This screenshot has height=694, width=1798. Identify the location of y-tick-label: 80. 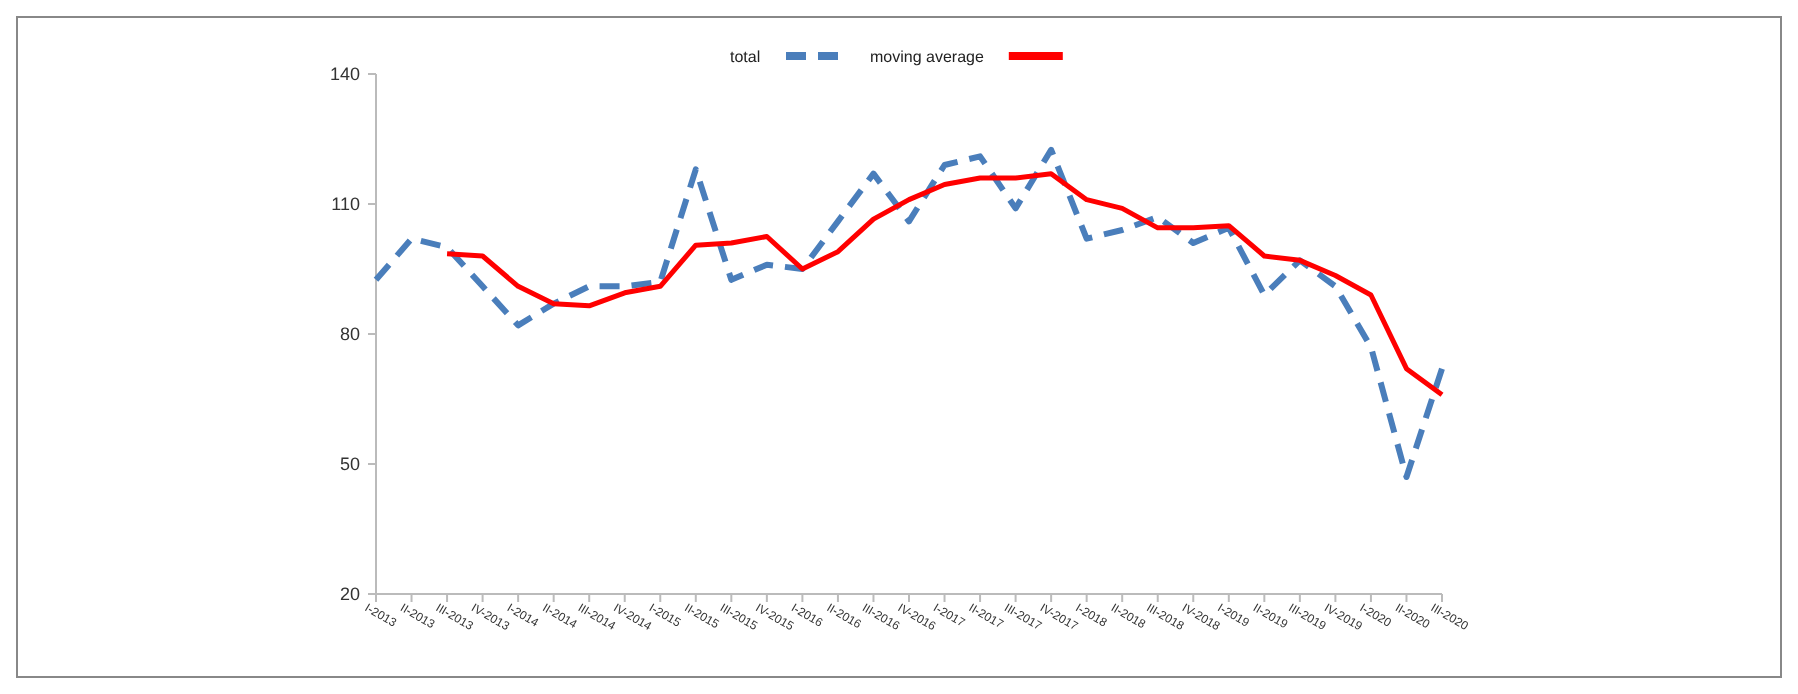
(349, 334).